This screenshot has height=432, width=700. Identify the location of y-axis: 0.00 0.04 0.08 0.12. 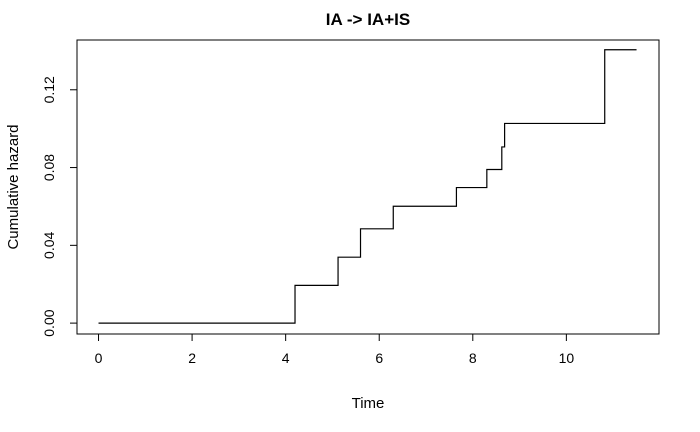
(59, 206).